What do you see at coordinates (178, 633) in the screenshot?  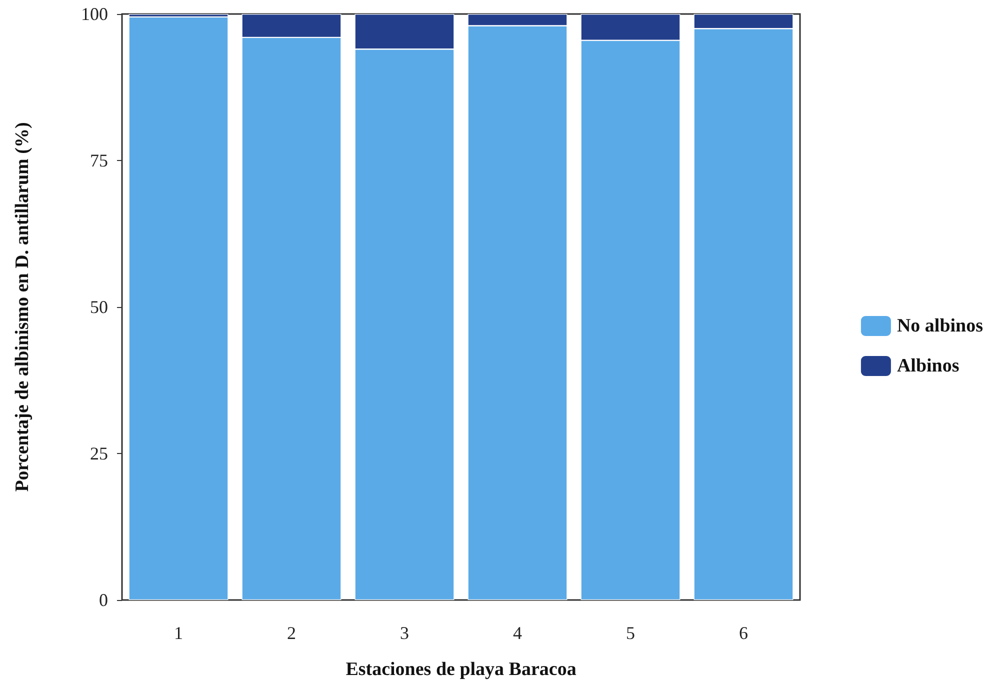 I see `x-tick-label: 1` at bounding box center [178, 633].